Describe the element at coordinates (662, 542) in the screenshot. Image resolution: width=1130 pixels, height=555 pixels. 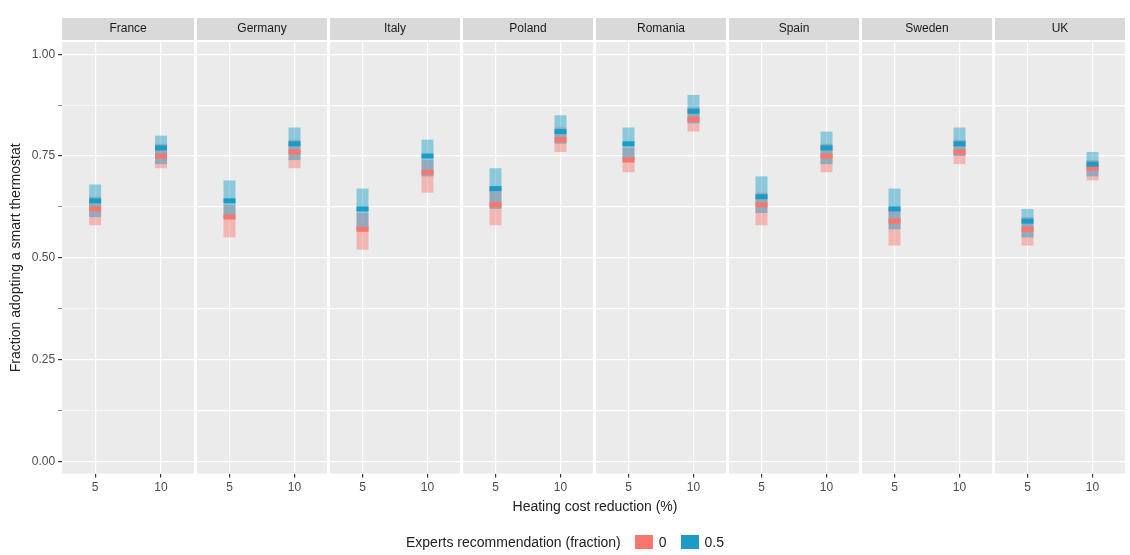
I see `legend-label: 0` at that location.